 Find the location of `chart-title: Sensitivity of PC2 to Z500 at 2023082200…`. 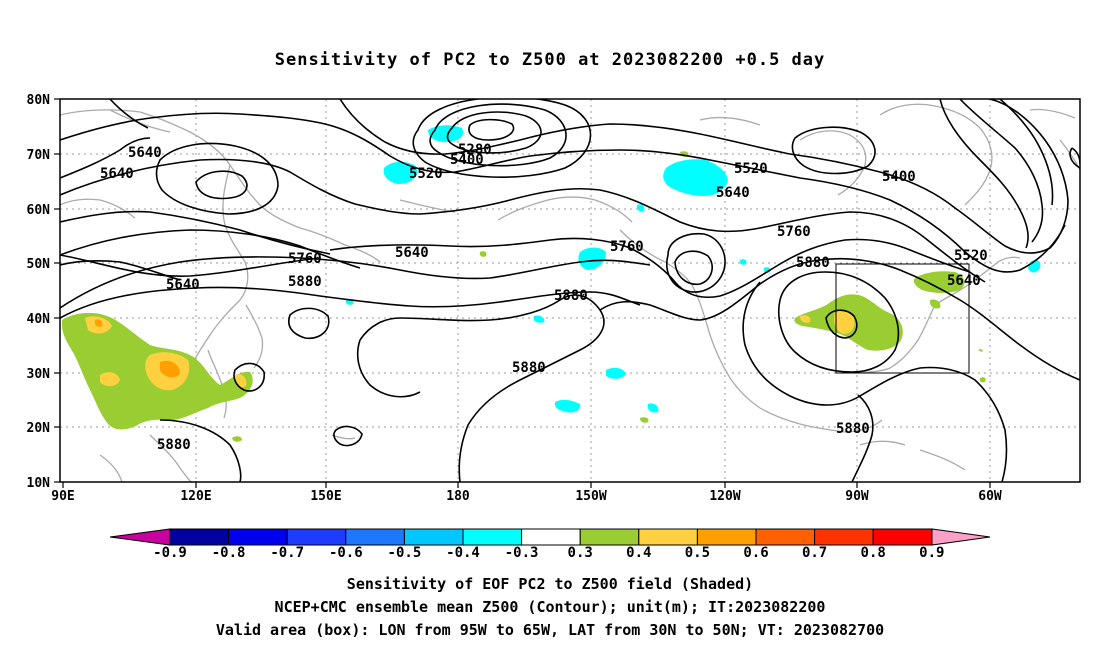

chart-title: Sensitivity of PC2 to Z500 at 2023082200… is located at coordinates (550, 60).